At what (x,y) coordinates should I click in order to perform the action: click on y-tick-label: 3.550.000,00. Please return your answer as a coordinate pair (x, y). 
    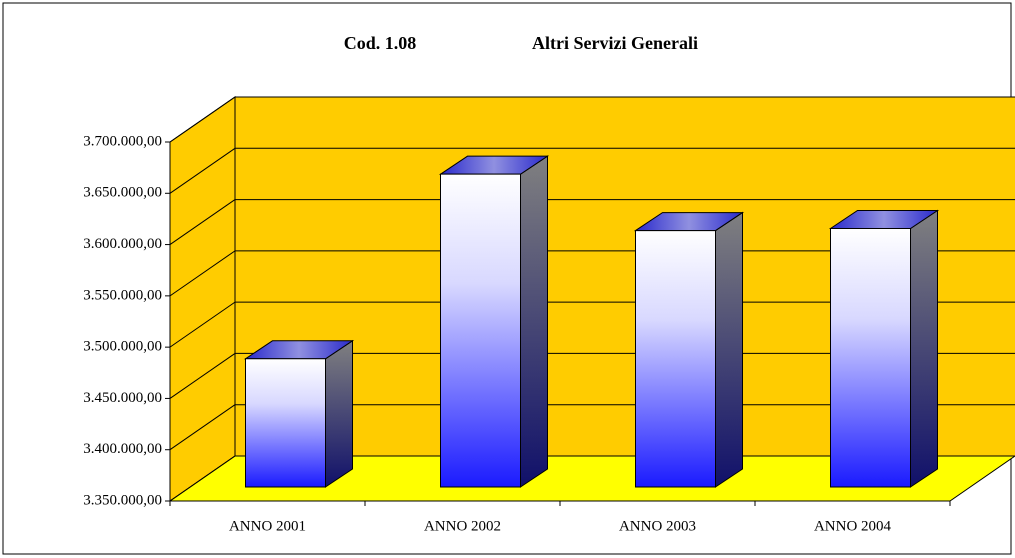
    Looking at the image, I should click on (122, 295).